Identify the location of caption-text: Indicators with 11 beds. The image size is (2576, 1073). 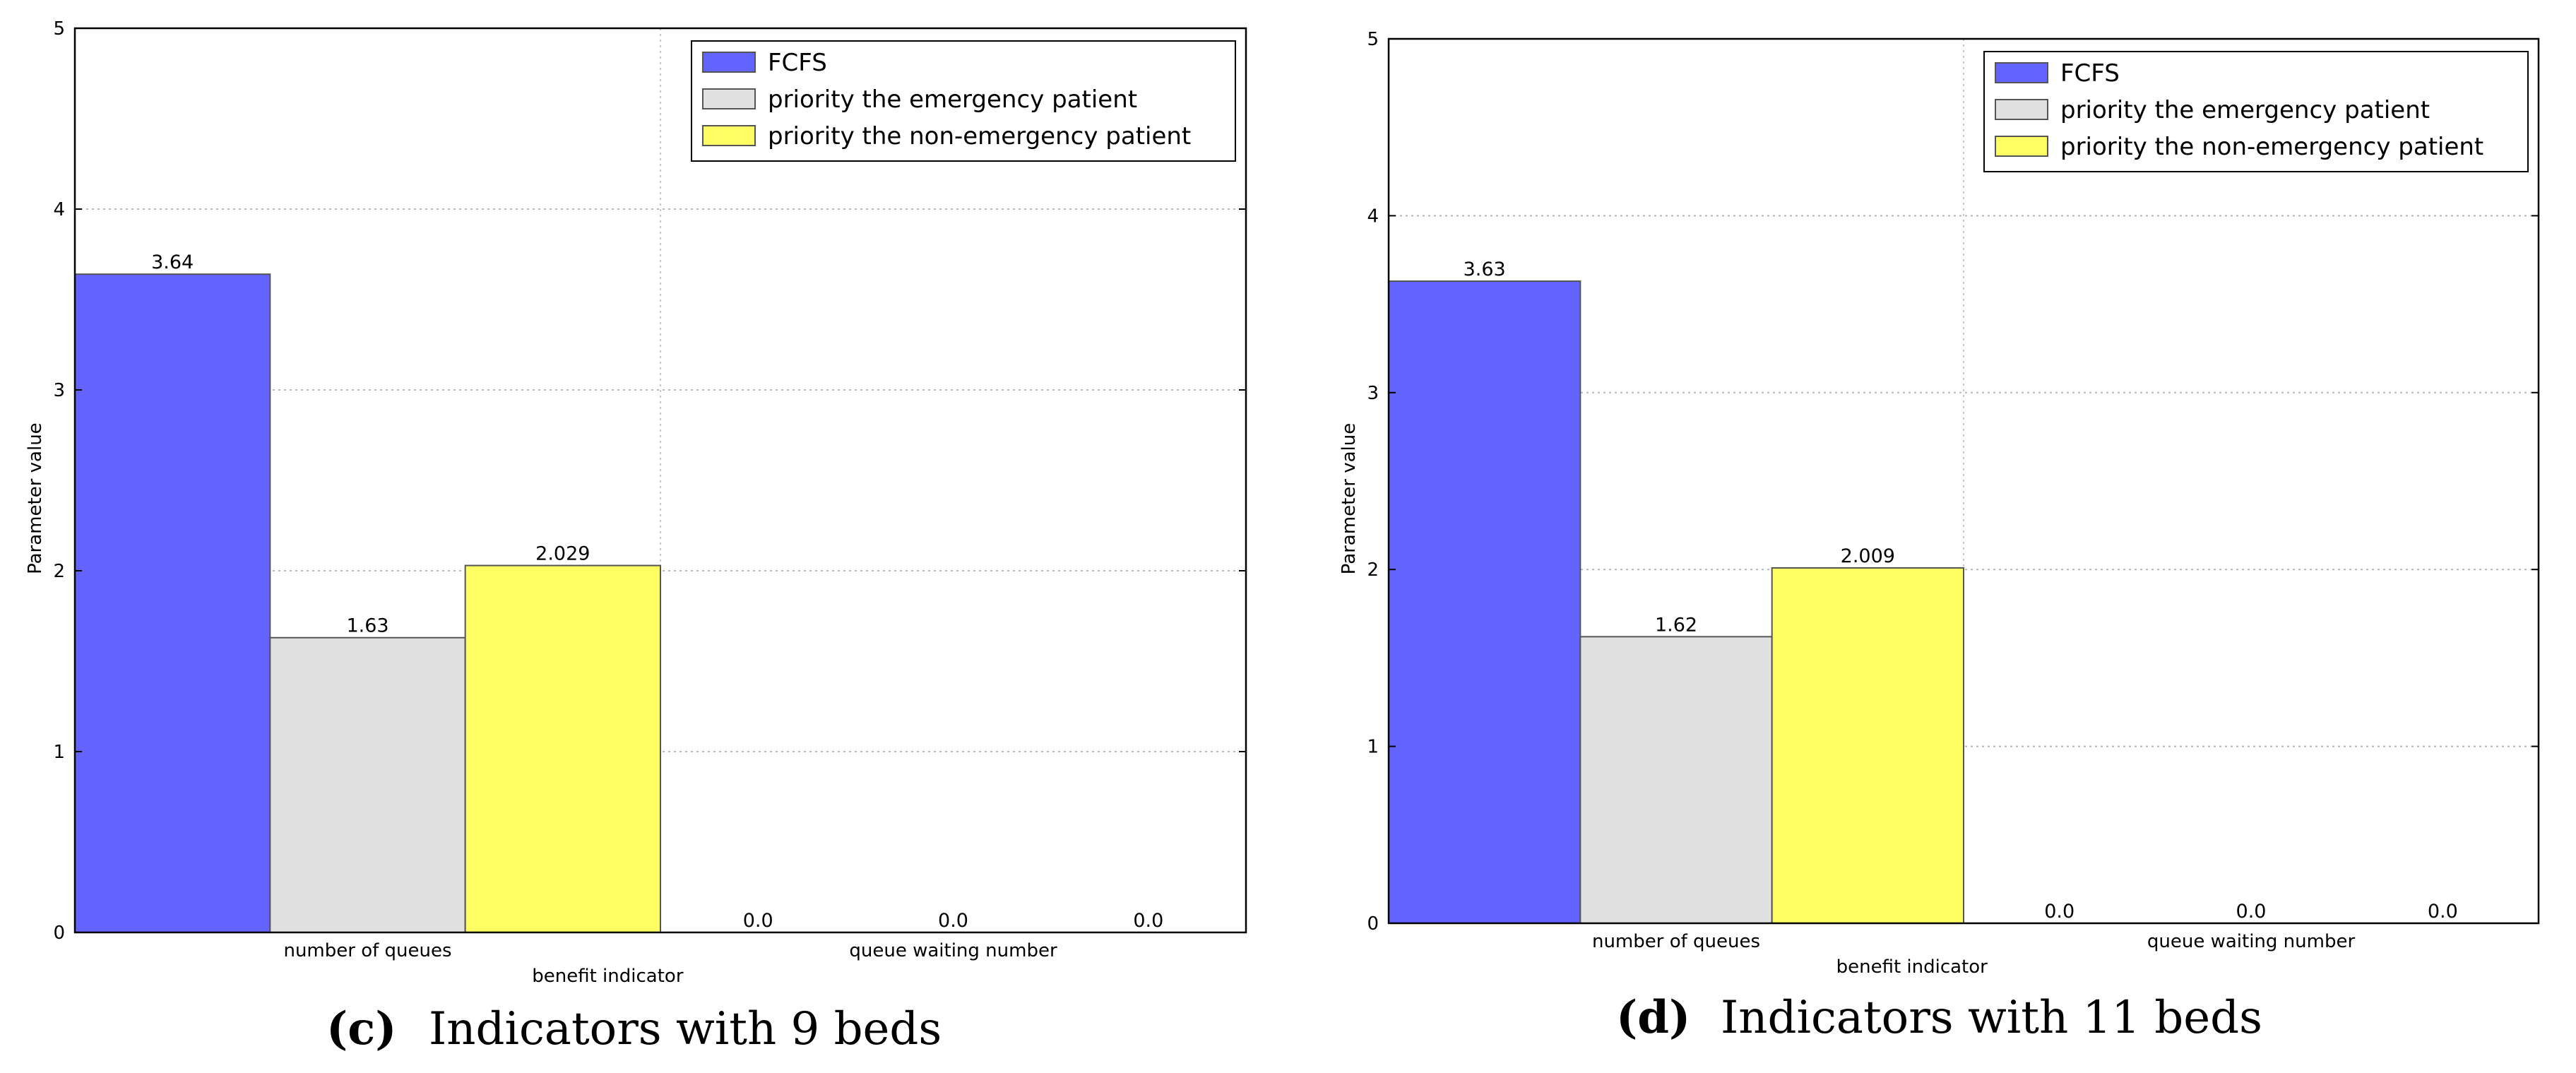
(1991, 1018).